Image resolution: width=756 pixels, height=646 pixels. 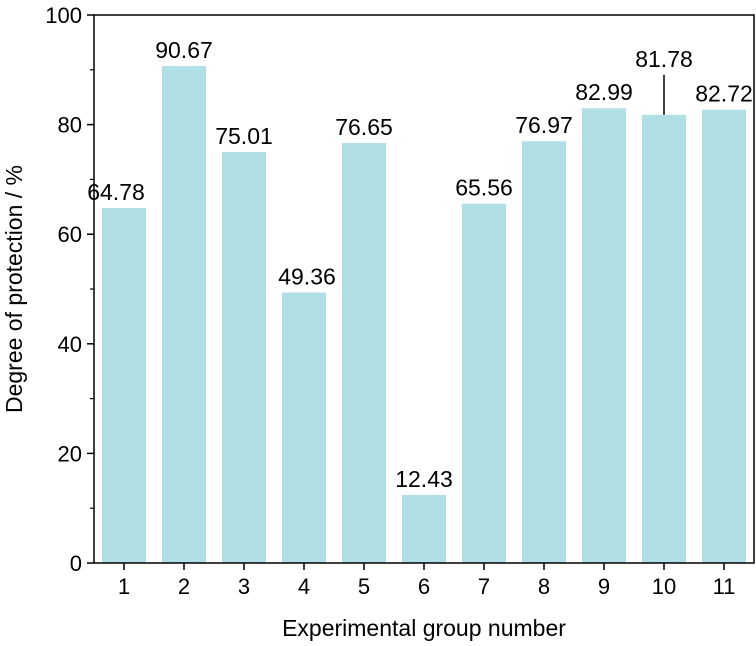 What do you see at coordinates (307, 277) in the screenshot?
I see `data-label-4: 49.36` at bounding box center [307, 277].